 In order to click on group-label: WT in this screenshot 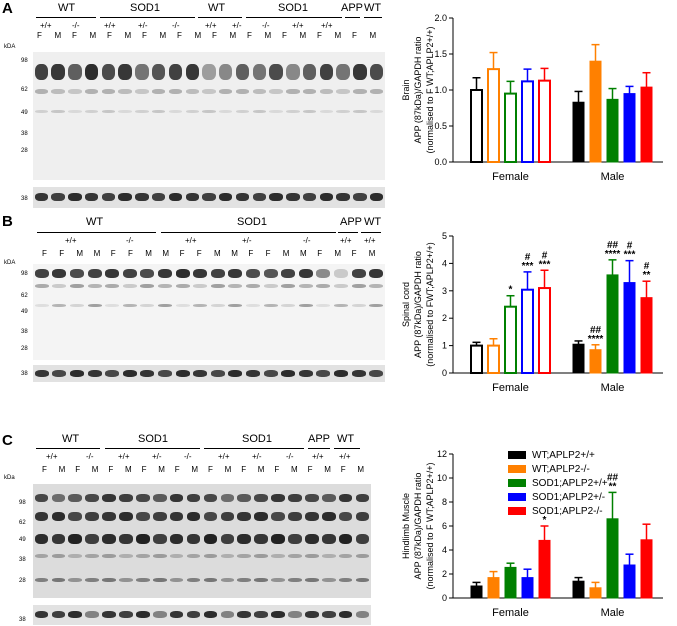, I will do `click(373, 8)`.